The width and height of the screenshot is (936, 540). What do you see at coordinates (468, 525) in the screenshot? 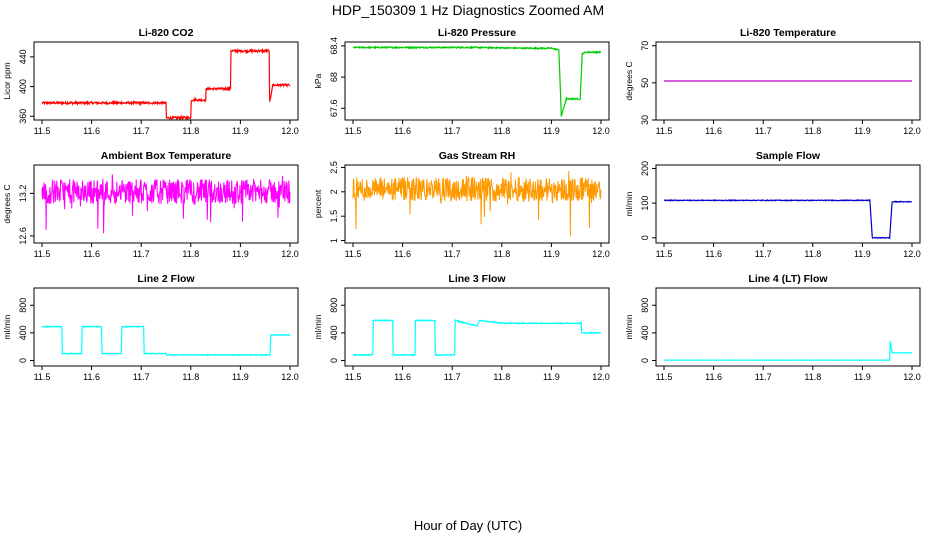
I see `x-axis-label: Hour of Day (UTC)` at bounding box center [468, 525].